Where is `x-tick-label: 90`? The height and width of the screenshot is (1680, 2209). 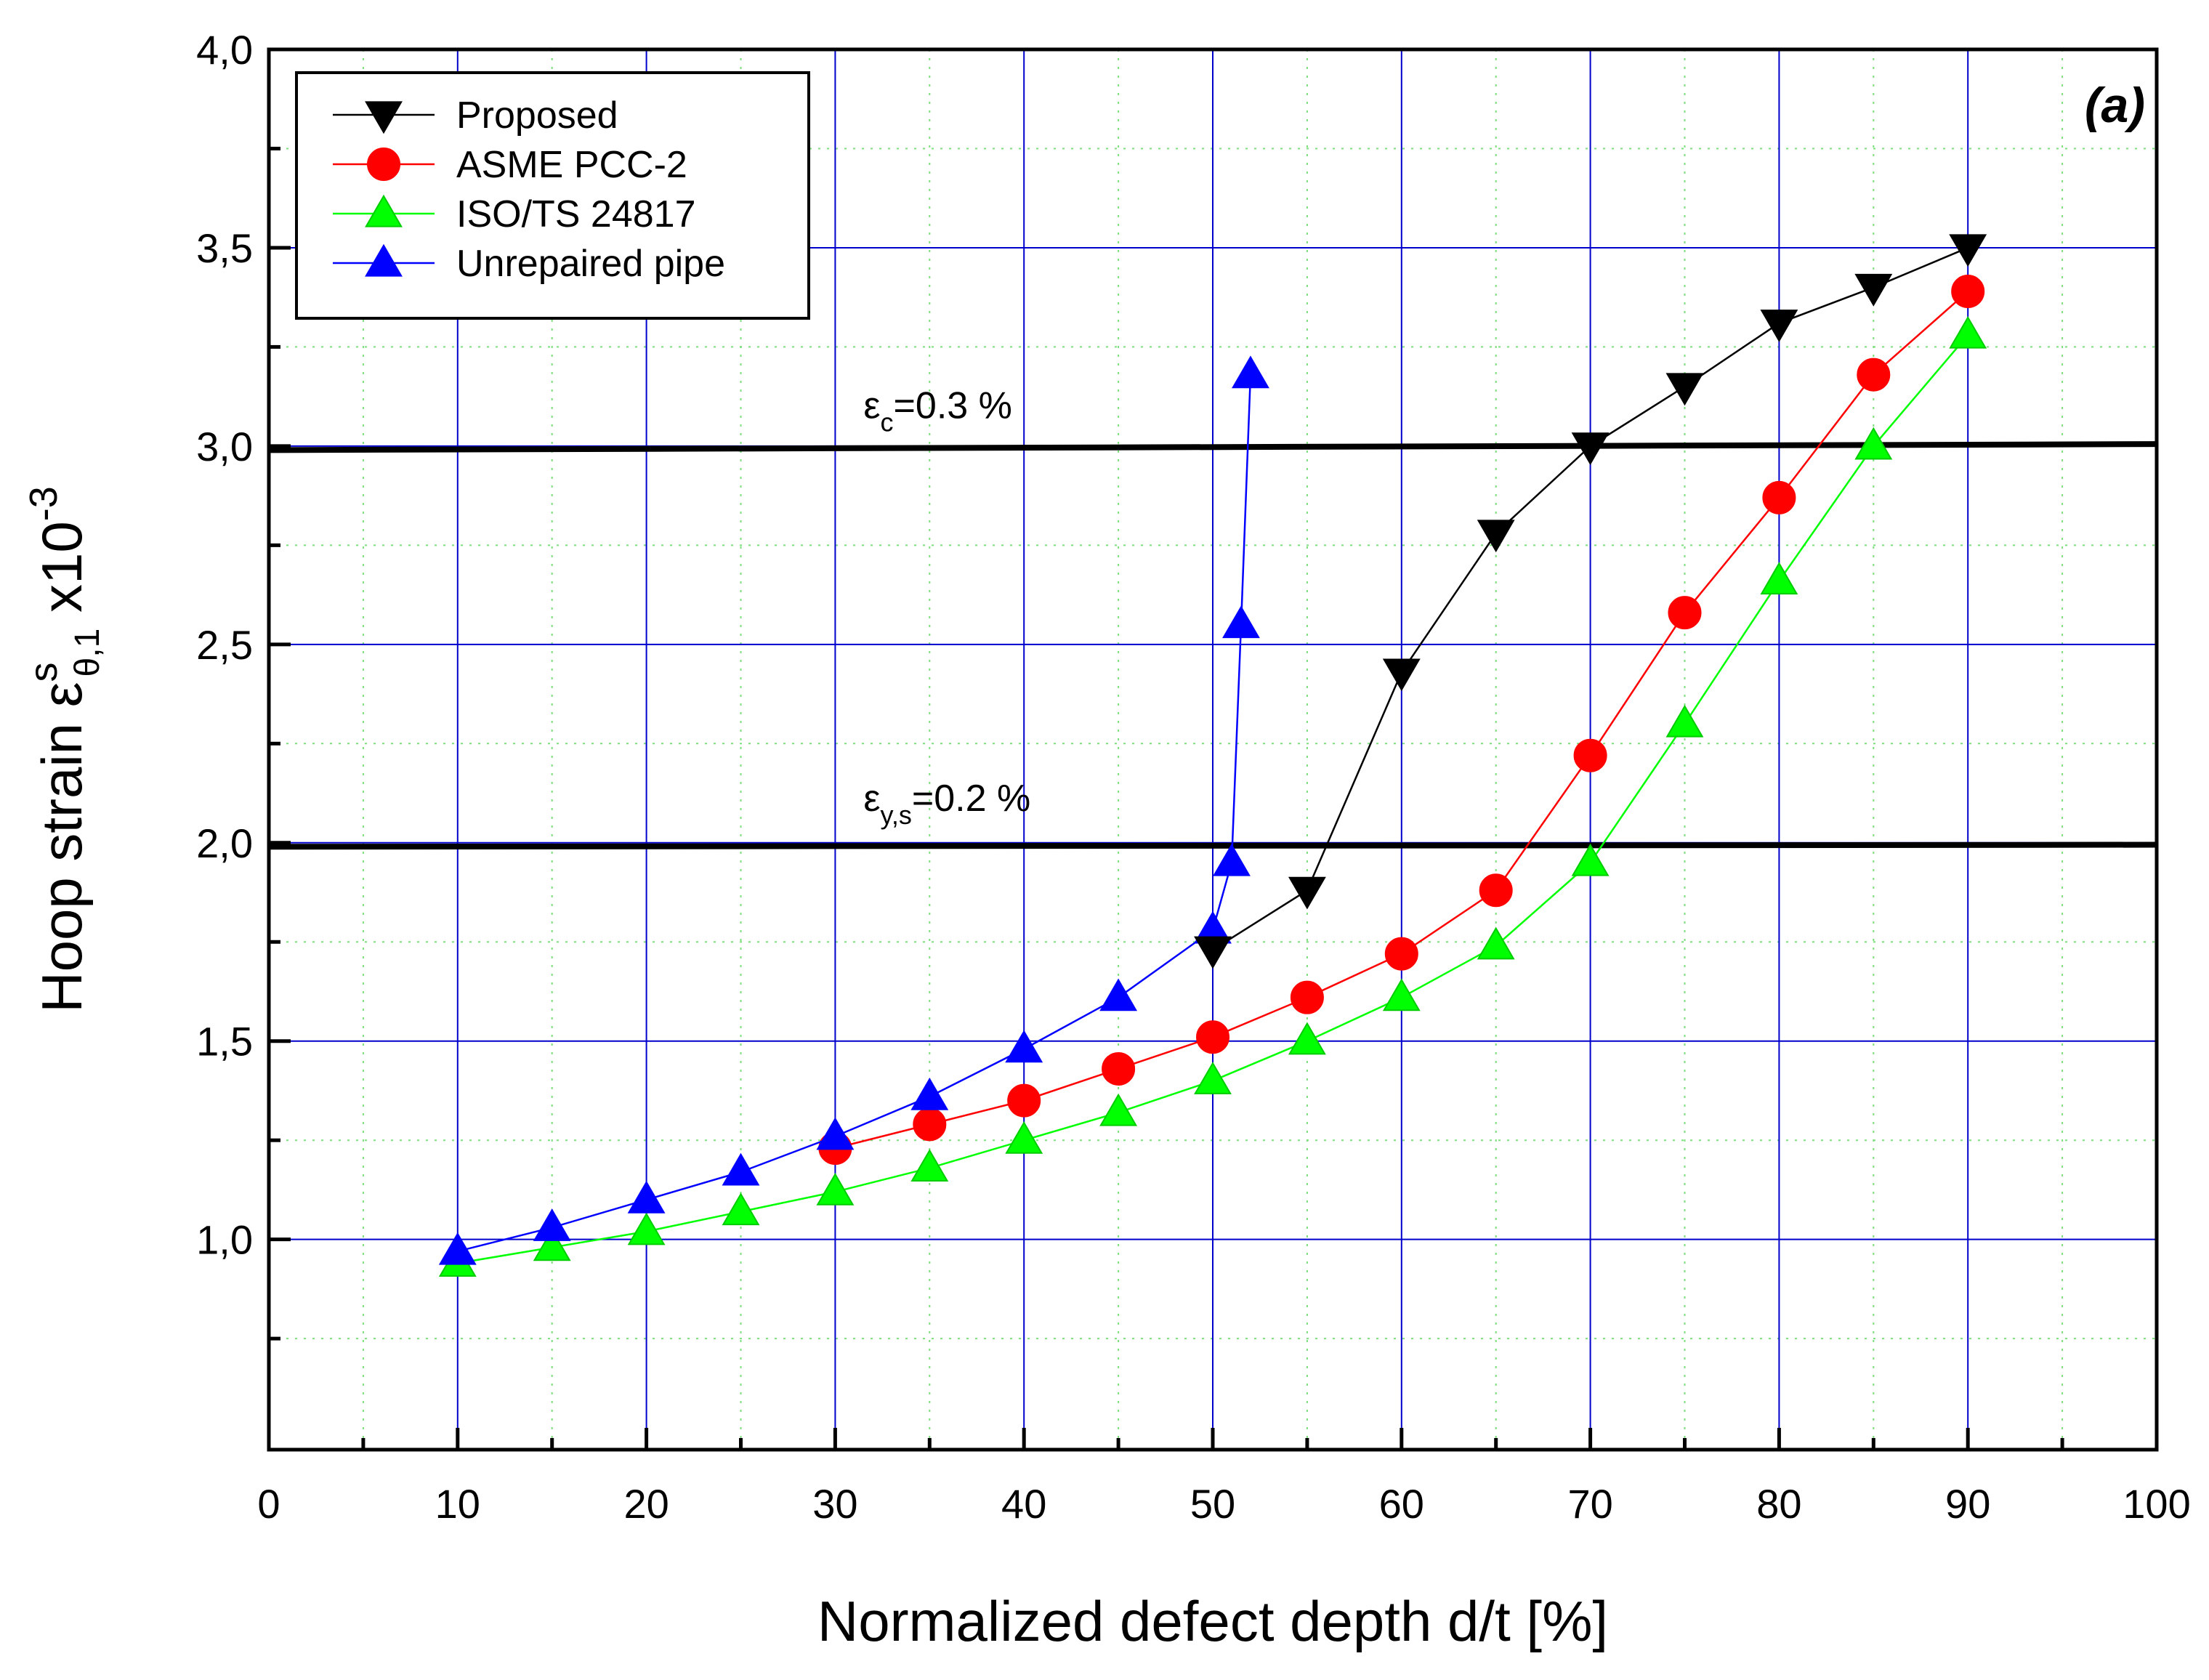
x-tick-label: 90 is located at coordinates (1967, 1504).